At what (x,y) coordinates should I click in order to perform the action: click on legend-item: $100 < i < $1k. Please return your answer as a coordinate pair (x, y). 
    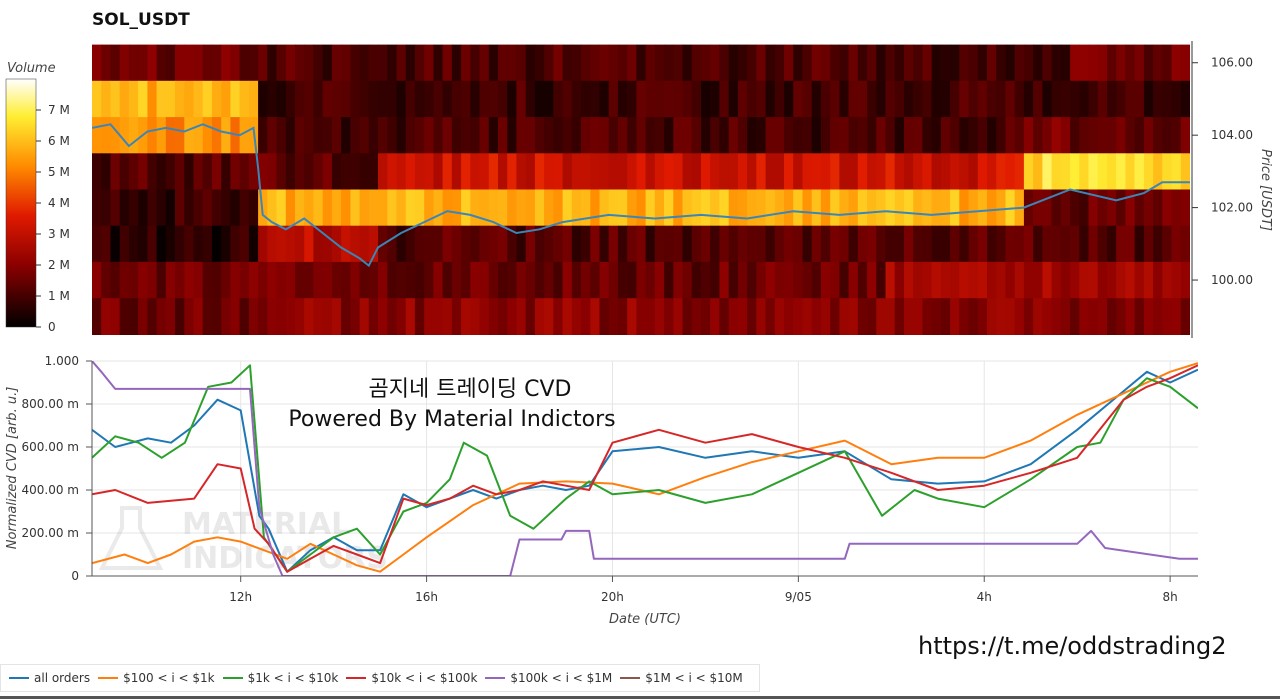
    Looking at the image, I should click on (156, 678).